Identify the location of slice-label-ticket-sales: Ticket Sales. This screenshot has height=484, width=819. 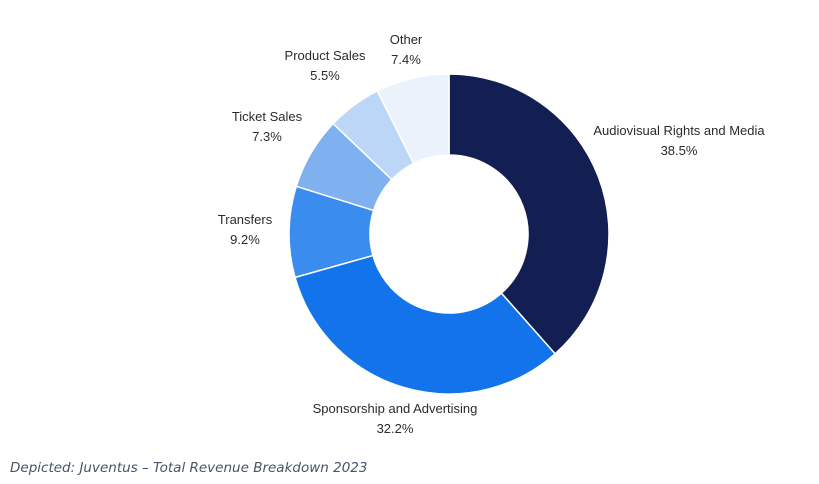
(267, 116).